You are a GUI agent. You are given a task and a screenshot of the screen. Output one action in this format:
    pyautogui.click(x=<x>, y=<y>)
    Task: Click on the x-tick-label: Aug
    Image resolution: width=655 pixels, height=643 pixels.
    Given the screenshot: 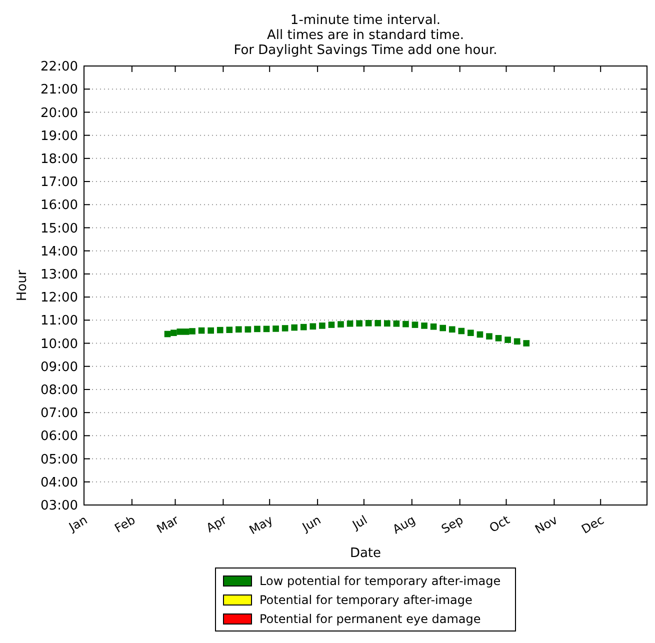 What is the action you would take?
    pyautogui.click(x=404, y=524)
    